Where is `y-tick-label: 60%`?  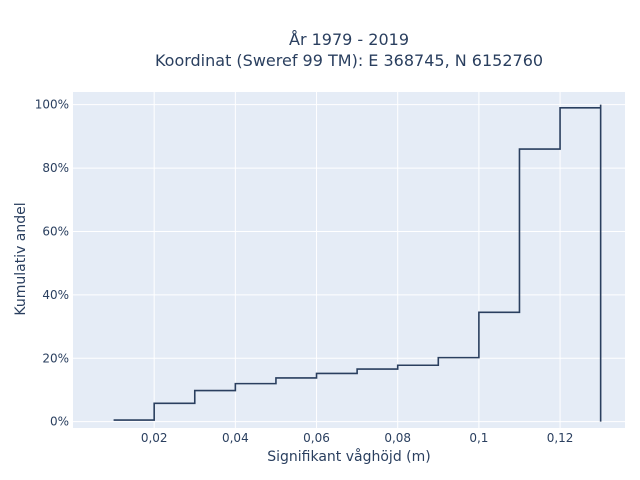
y-tick-label: 60% is located at coordinates (55, 231).